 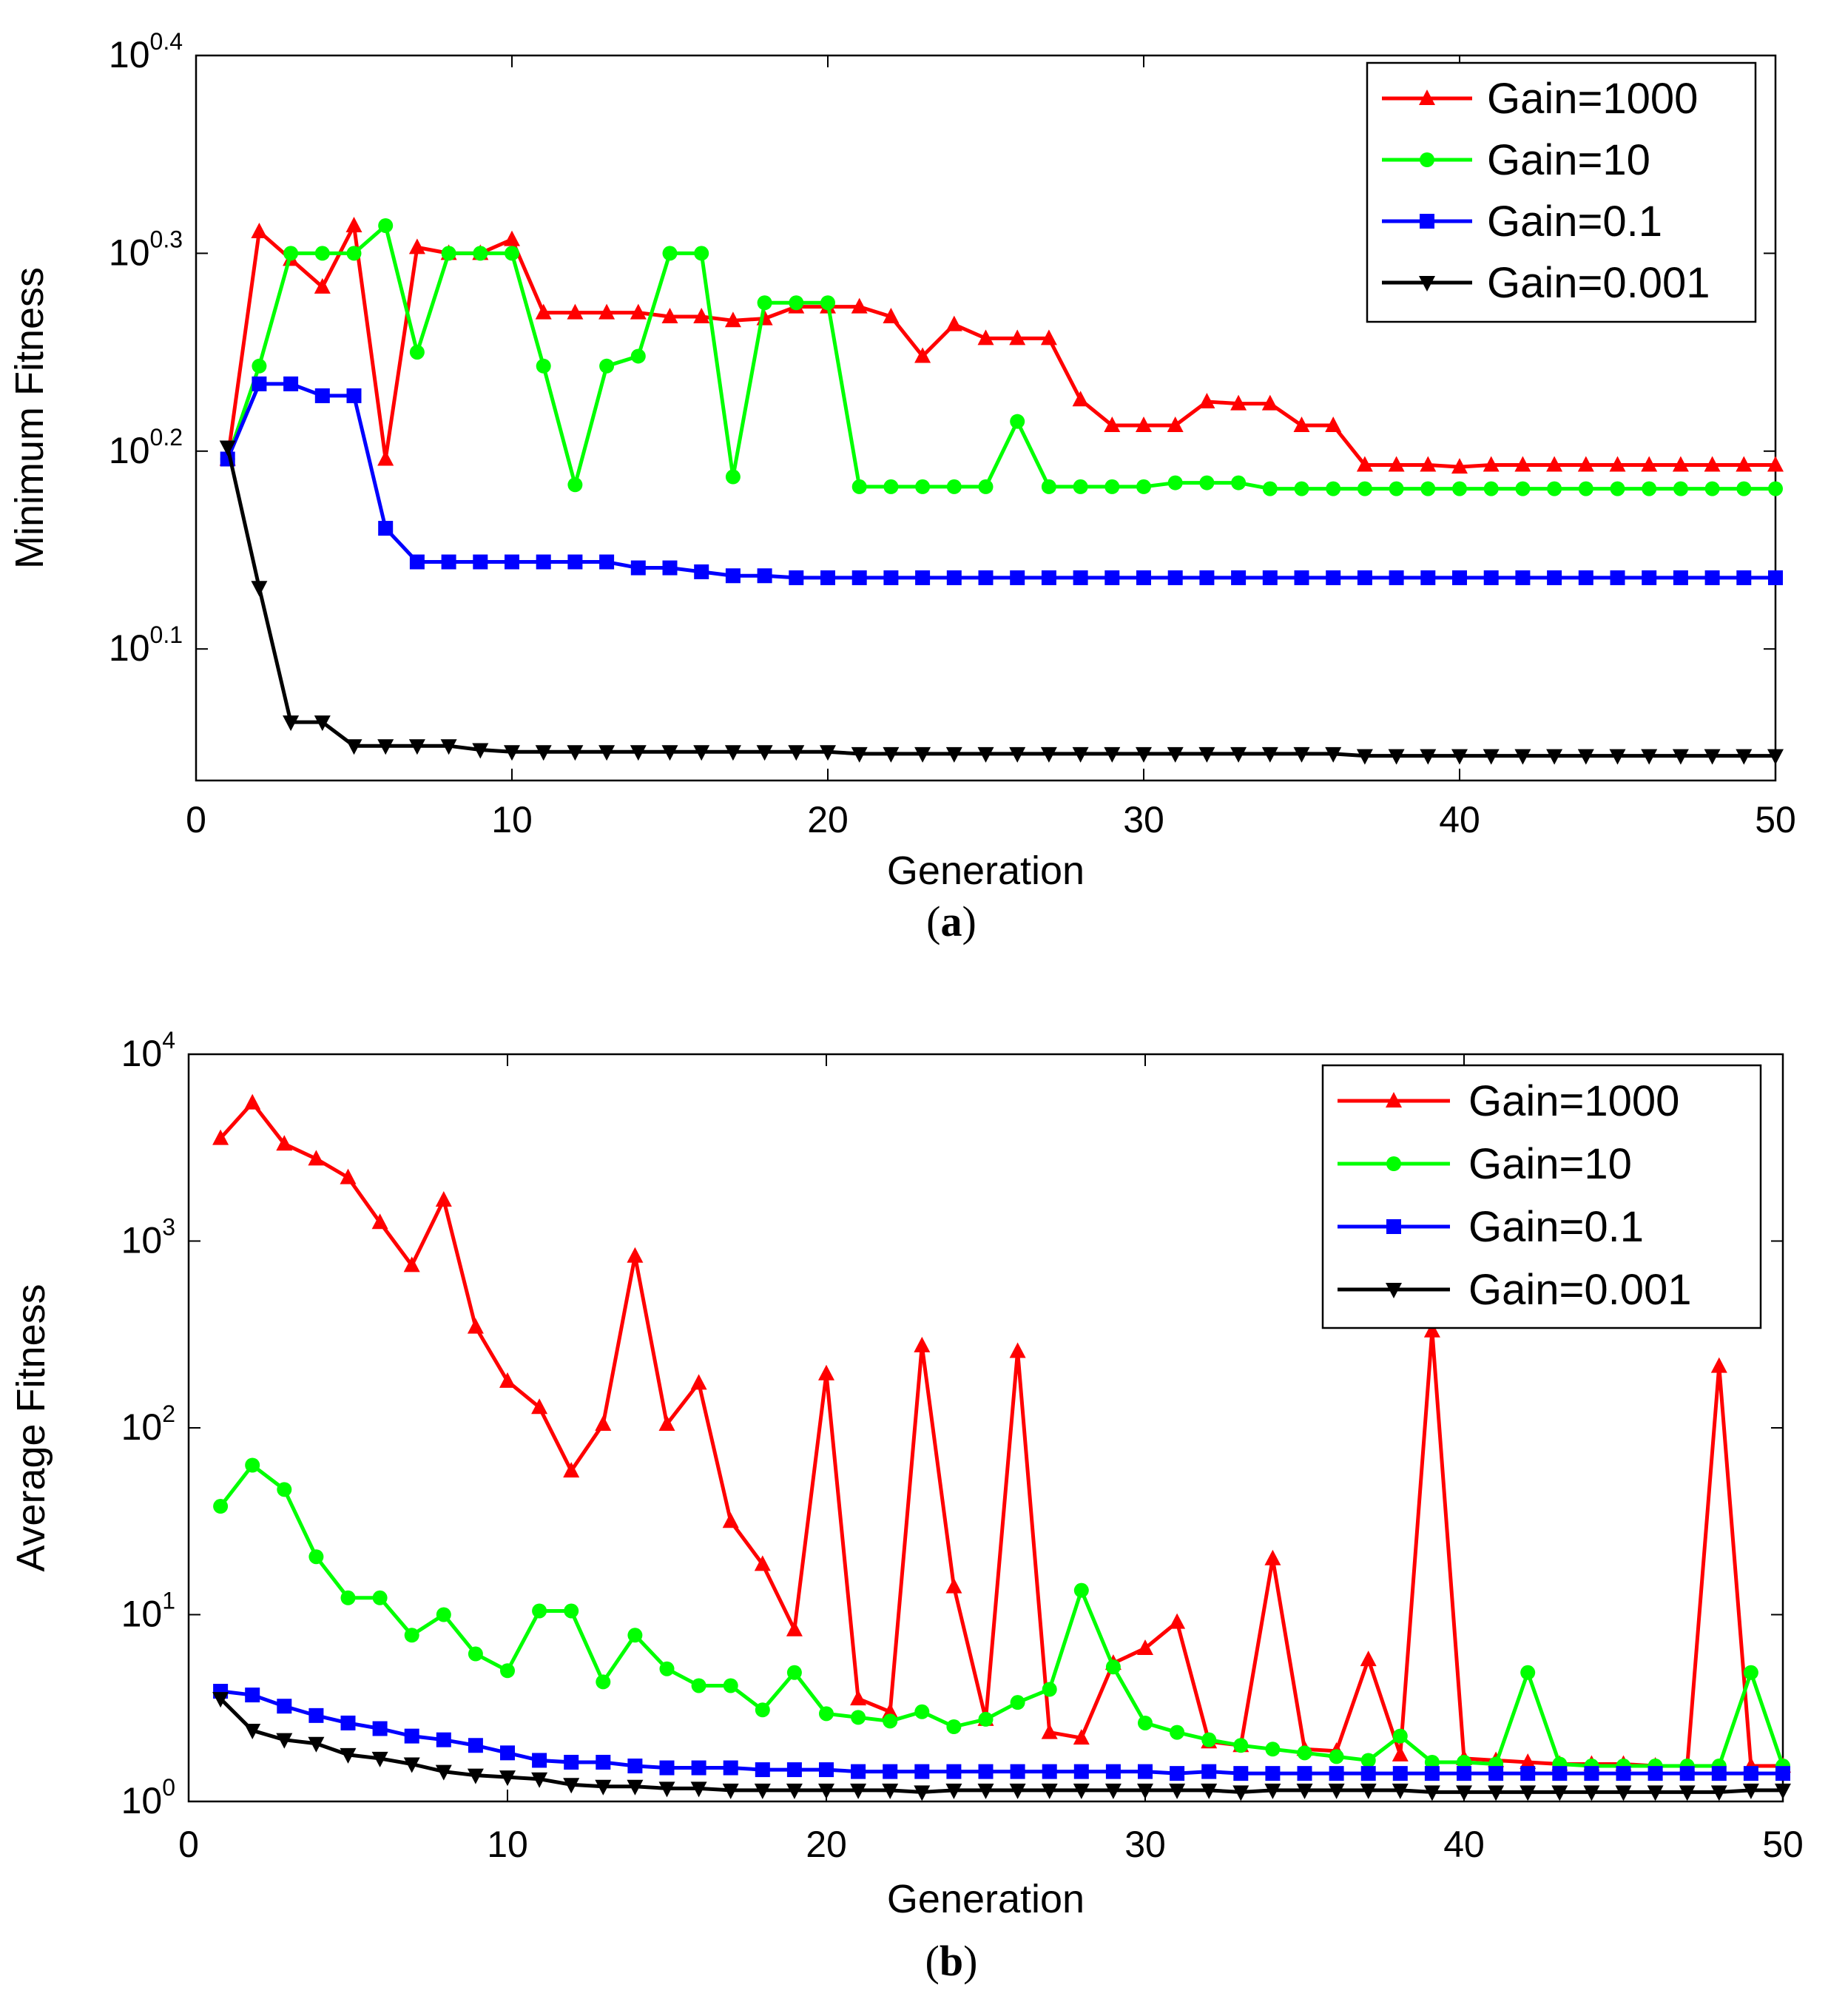 What do you see at coordinates (1598, 283) in the screenshot?
I see `legend-label: Gain=0.001` at bounding box center [1598, 283].